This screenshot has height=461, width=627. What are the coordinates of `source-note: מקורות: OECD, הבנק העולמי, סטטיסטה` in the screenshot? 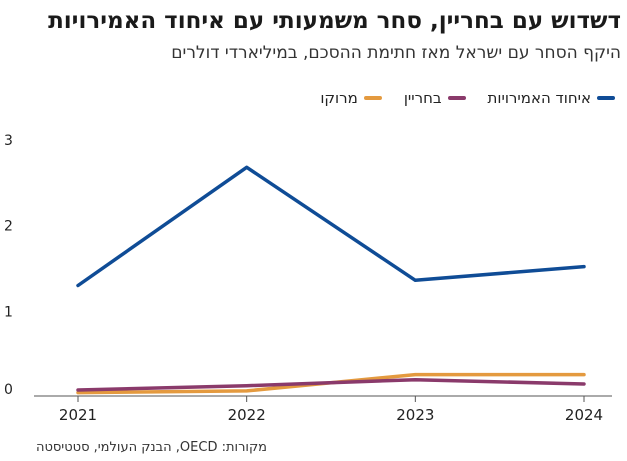 It's located at (151, 447).